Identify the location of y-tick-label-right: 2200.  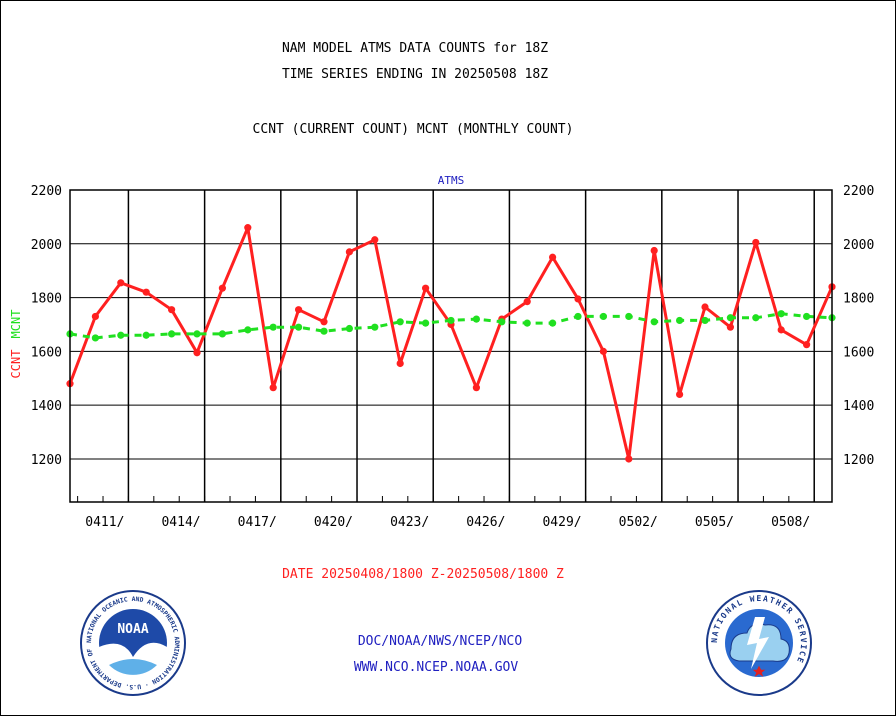
(858, 191).